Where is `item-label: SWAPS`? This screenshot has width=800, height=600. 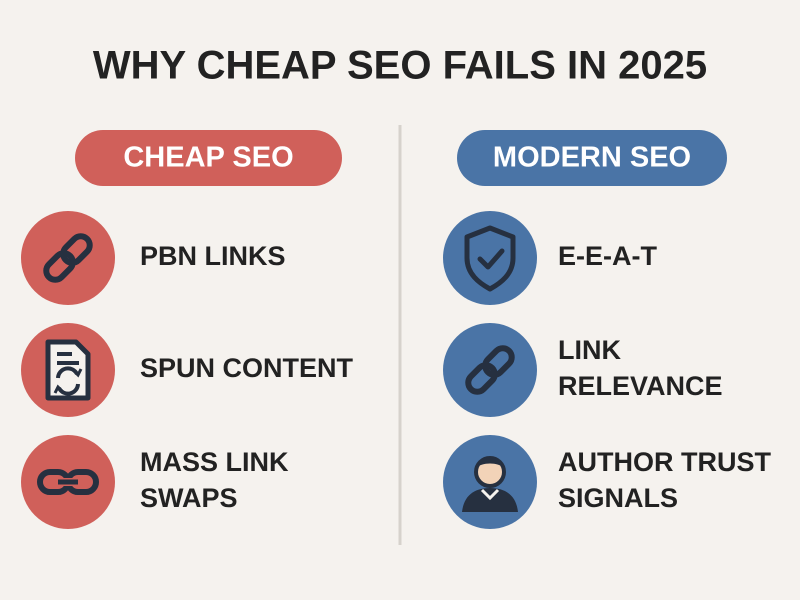 item-label: SWAPS is located at coordinates (189, 498).